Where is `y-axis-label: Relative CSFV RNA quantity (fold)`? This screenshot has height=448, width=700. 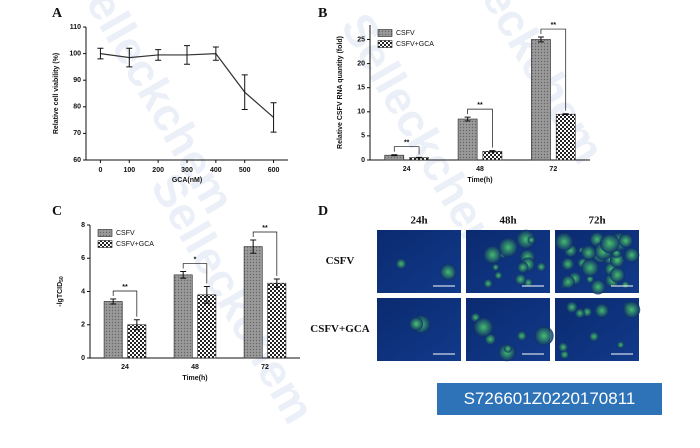 y-axis-label: Relative CSFV RNA quantity (fold) is located at coordinates (340, 92).